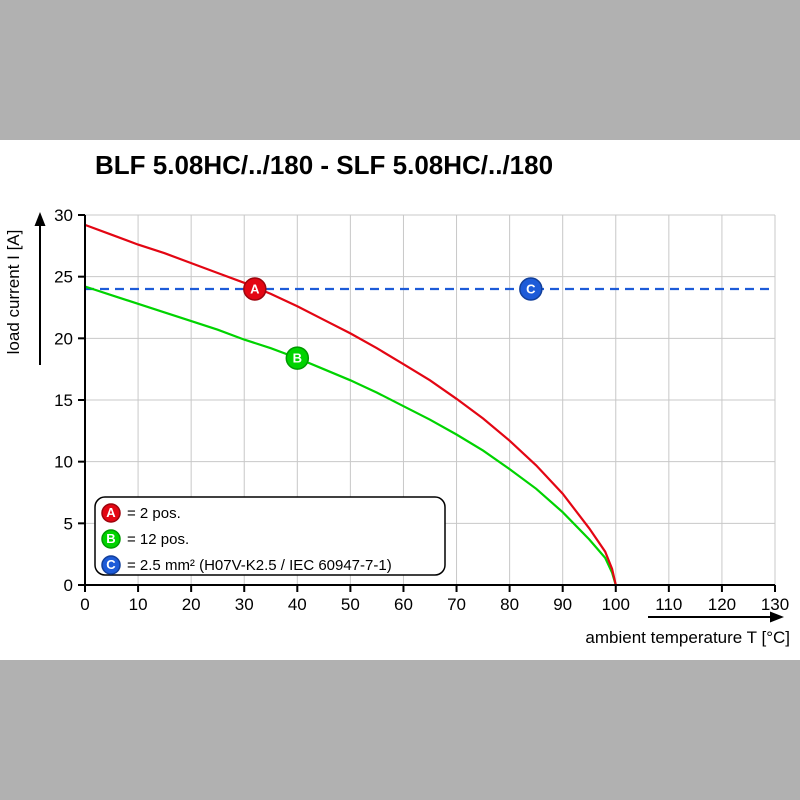 The width and height of the screenshot is (800, 800). Describe the element at coordinates (13, 292) in the screenshot. I see `y-axis-label: load current I [A]` at that location.